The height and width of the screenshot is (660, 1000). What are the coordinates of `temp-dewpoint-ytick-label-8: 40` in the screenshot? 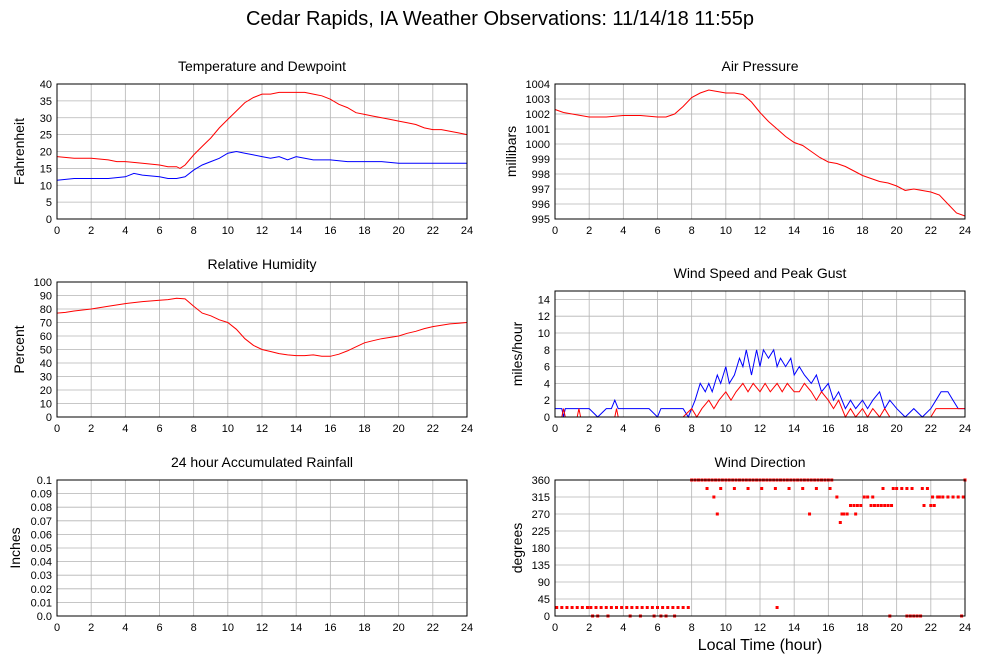 It's located at (46, 85).